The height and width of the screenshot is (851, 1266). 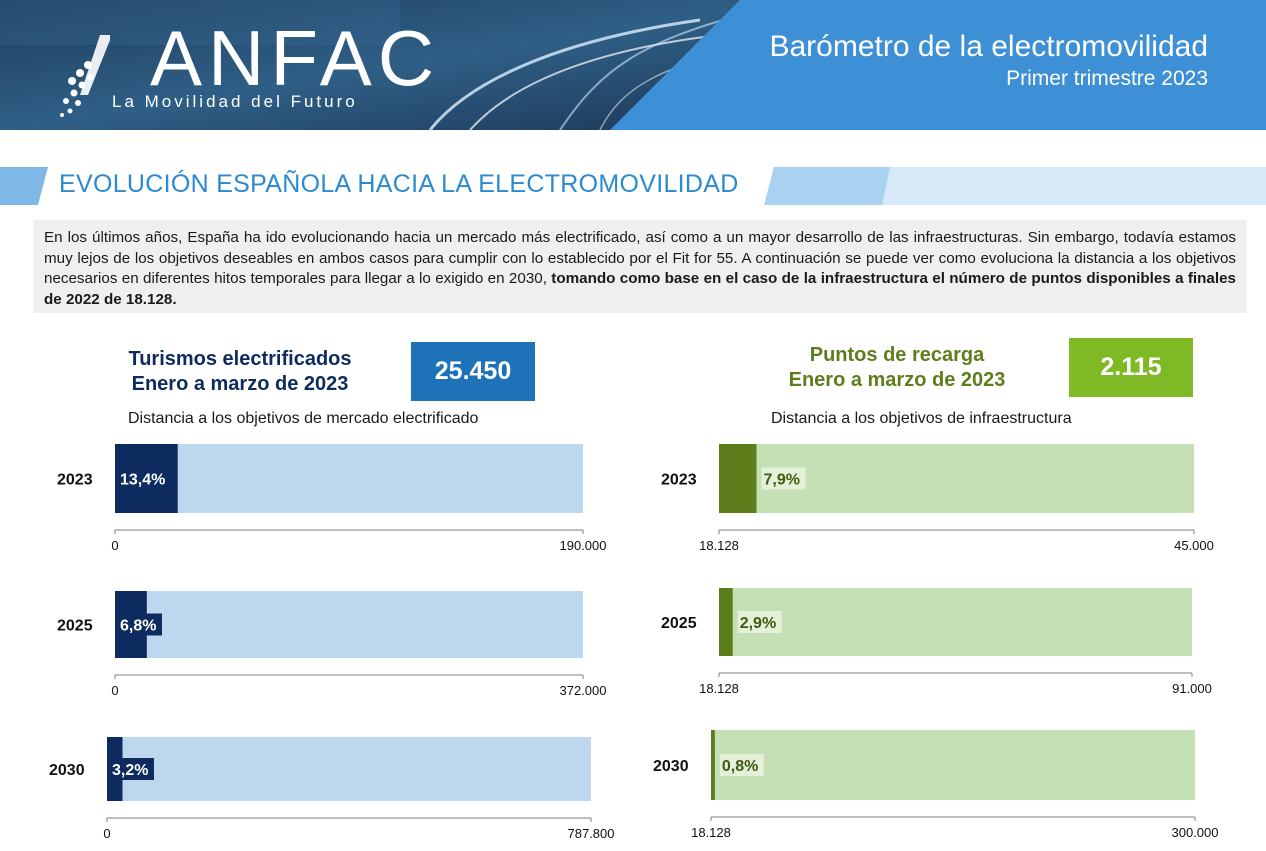 I want to click on section-heading-bar, so click(x=633, y=186).